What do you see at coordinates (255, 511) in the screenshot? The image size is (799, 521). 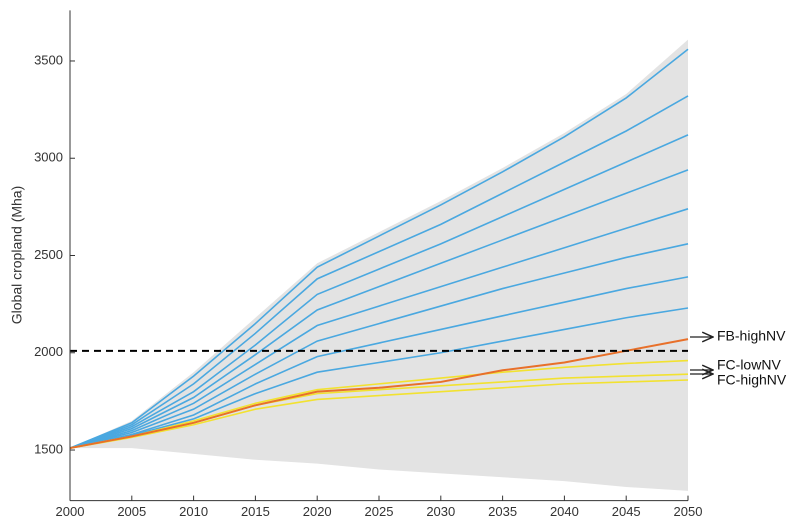 I see `x-tick-label: 2015` at bounding box center [255, 511].